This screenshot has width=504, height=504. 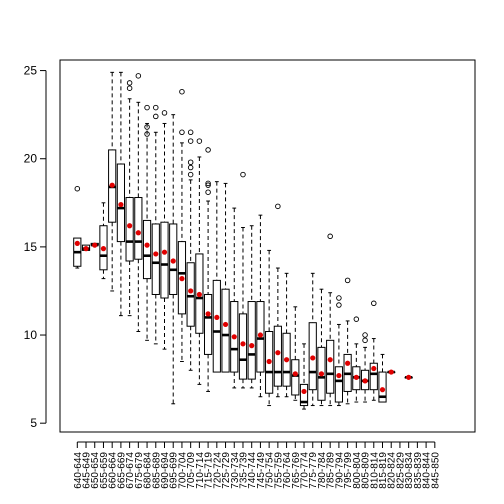 I want to click on y-tick-label: 10, so click(x=31, y=335).